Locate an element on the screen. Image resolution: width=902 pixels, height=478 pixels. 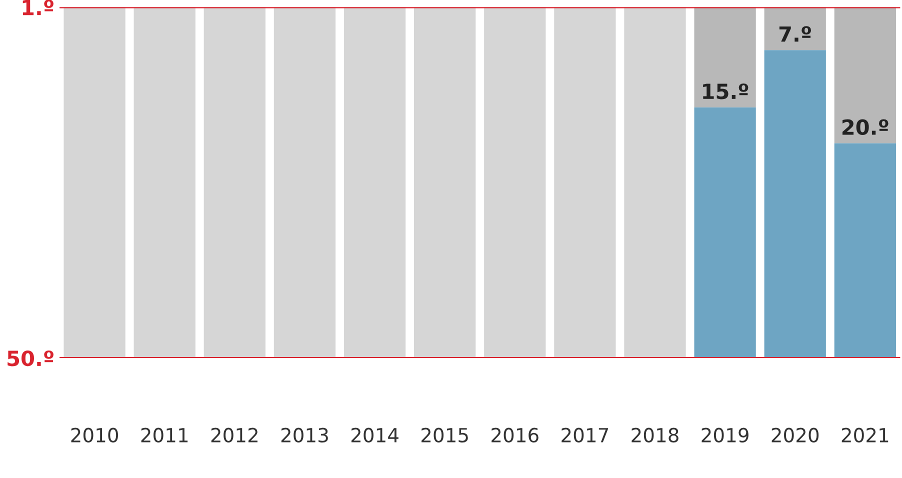
x-tick-label: 2011 is located at coordinates (164, 435).